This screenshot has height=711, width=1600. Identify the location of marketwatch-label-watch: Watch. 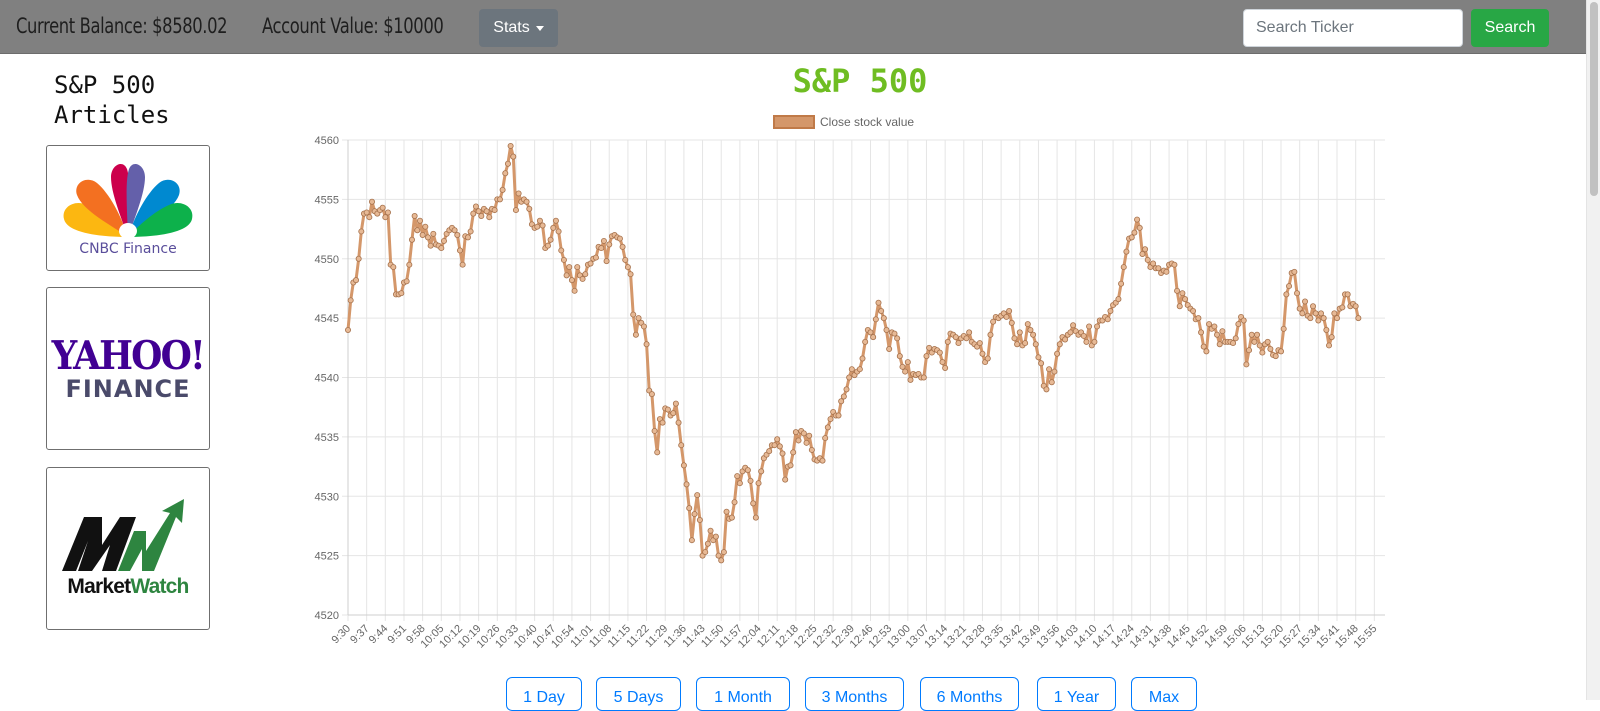
(159, 586).